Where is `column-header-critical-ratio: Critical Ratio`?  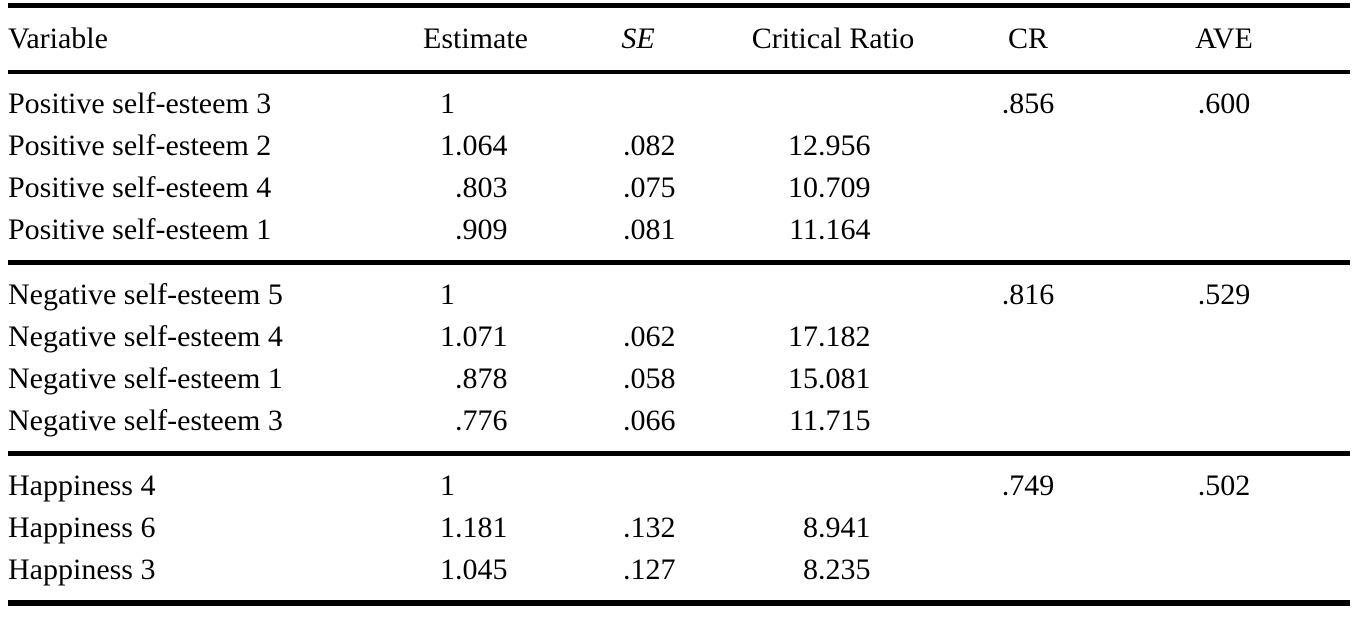 column-header-critical-ratio: Critical Ratio is located at coordinates (833, 38).